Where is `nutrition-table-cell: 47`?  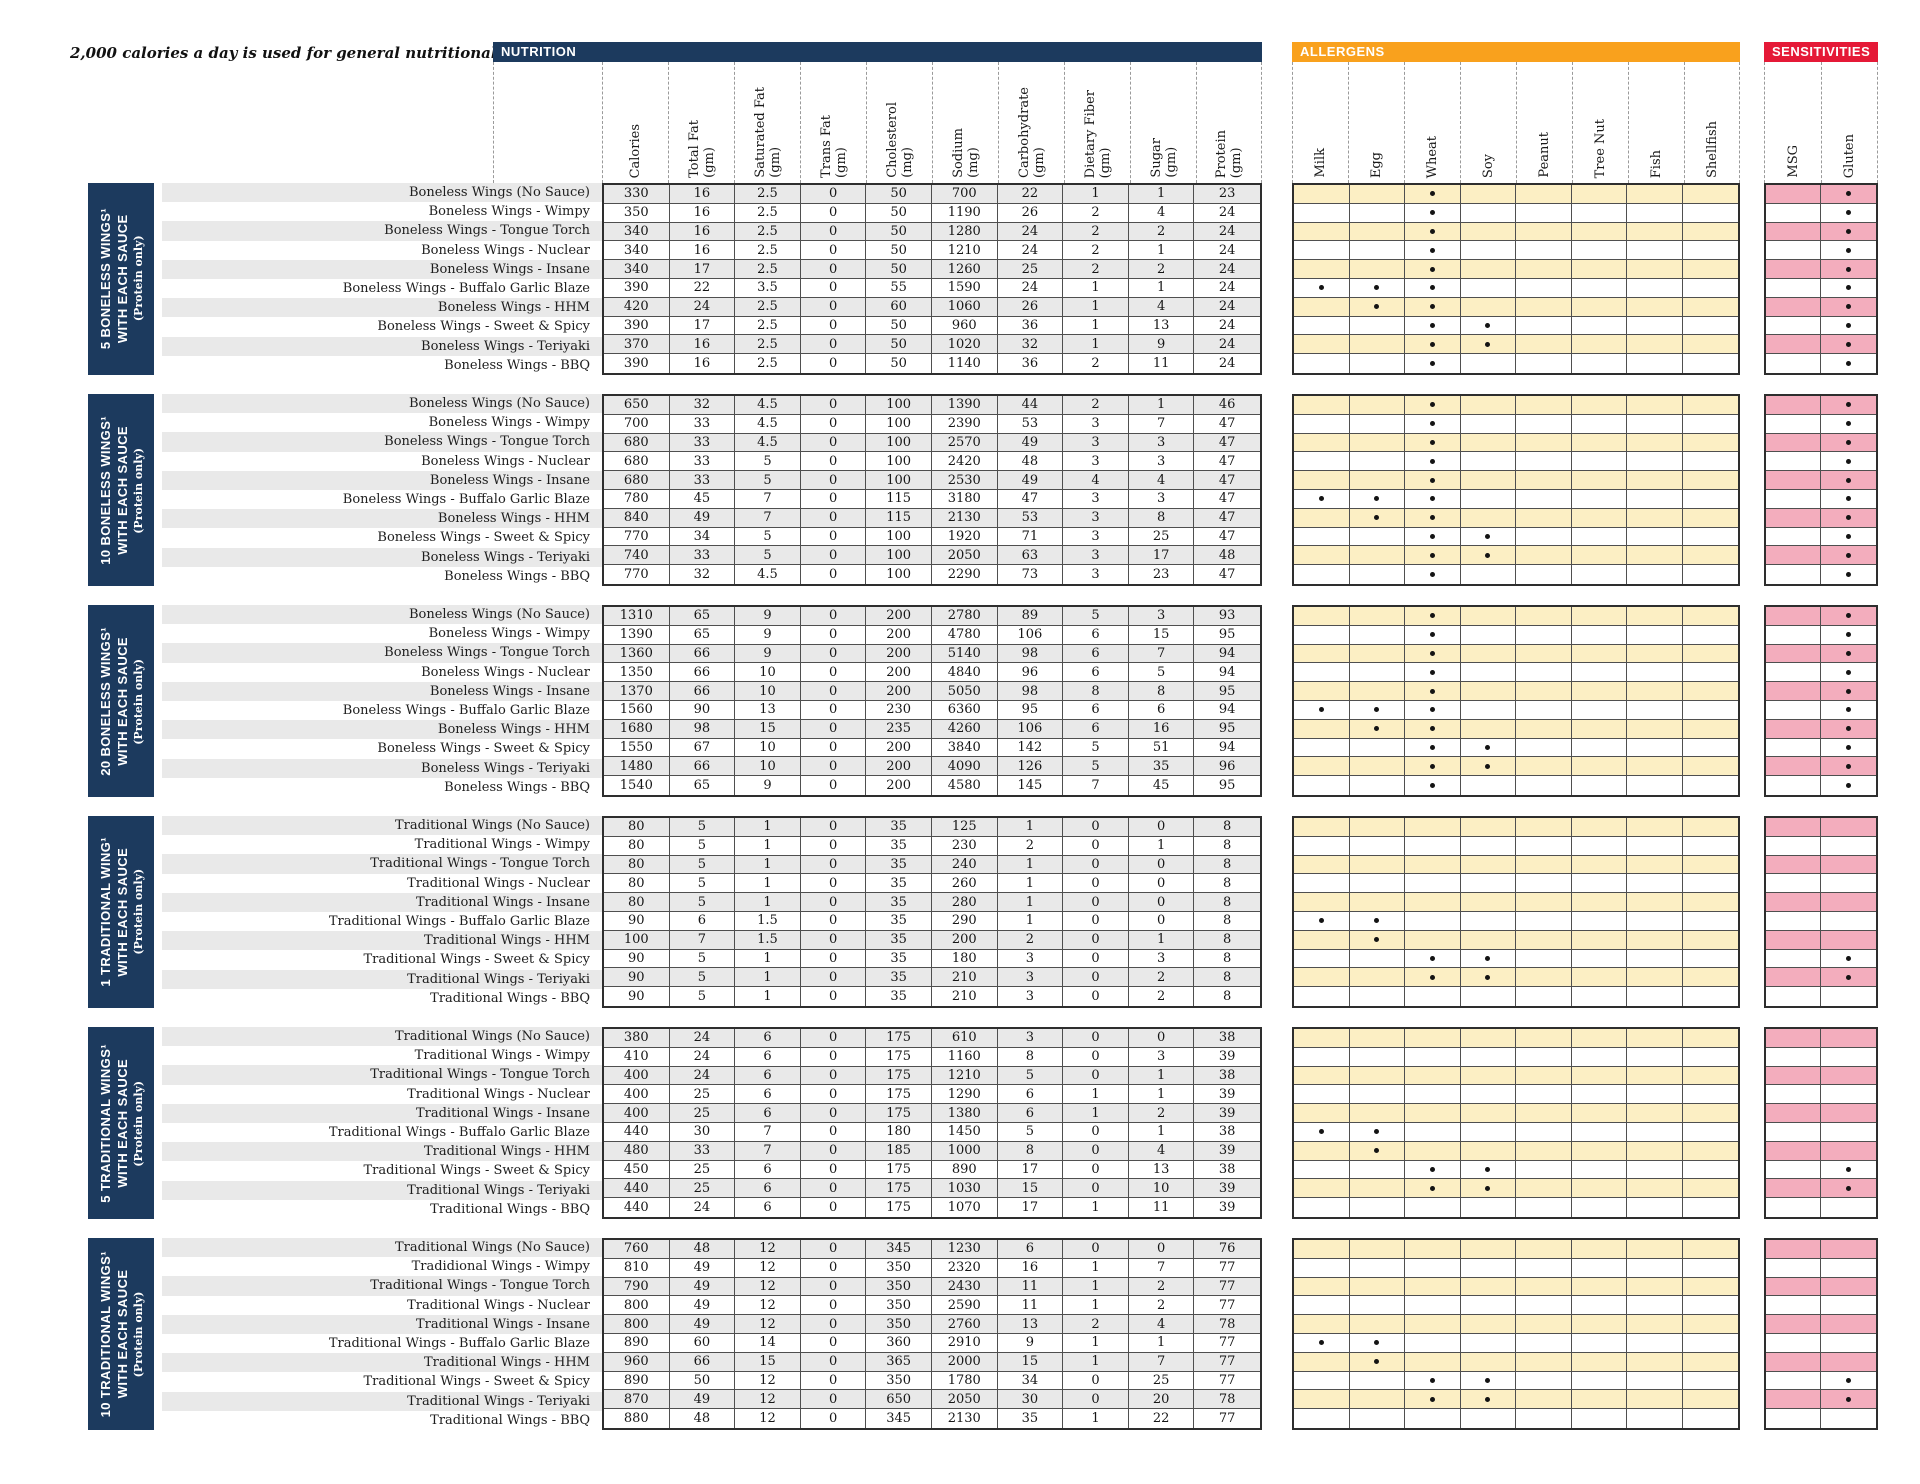 nutrition-table-cell: 47 is located at coordinates (1227, 462).